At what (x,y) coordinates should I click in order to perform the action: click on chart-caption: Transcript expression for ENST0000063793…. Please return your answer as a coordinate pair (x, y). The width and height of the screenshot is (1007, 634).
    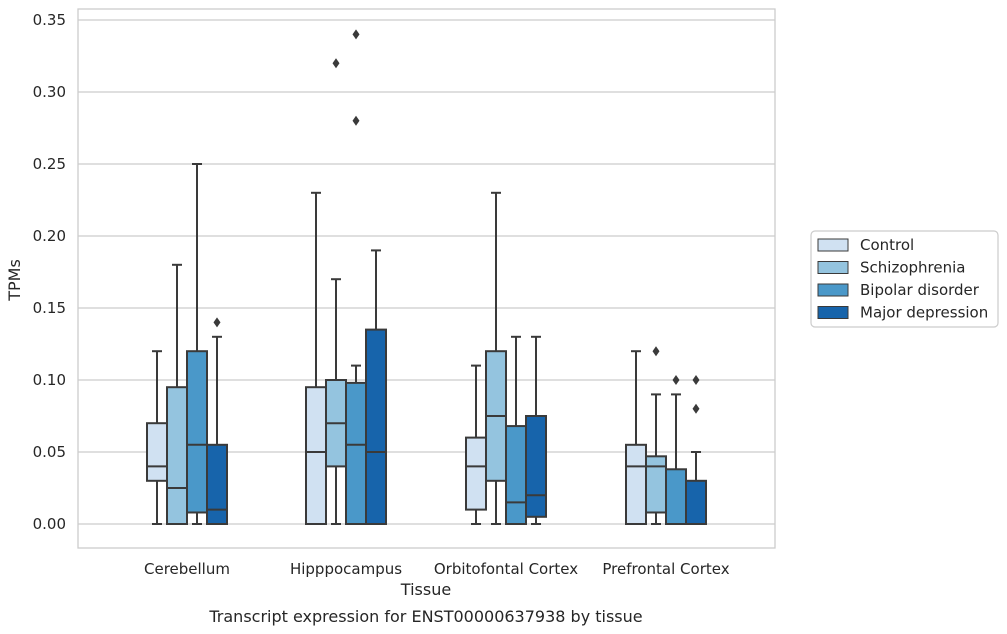
    Looking at the image, I should click on (425, 616).